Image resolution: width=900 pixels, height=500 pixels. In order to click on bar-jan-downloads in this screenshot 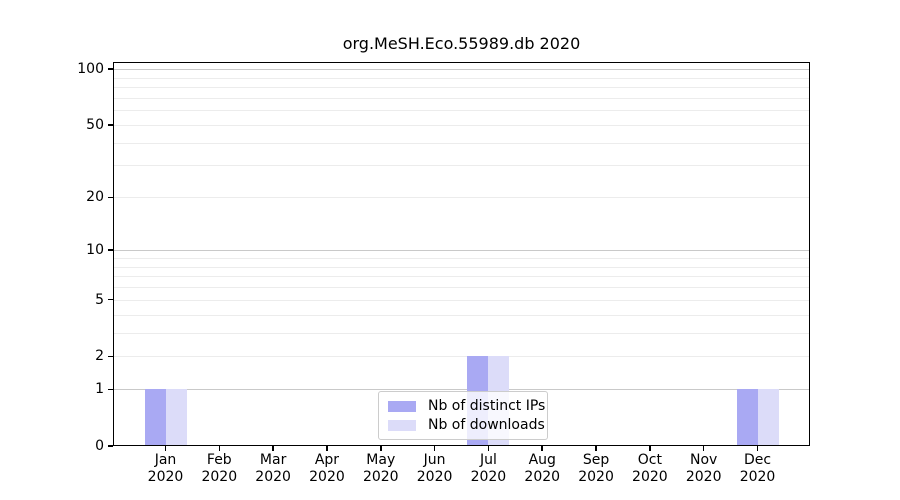, I will do `click(176, 417)`.